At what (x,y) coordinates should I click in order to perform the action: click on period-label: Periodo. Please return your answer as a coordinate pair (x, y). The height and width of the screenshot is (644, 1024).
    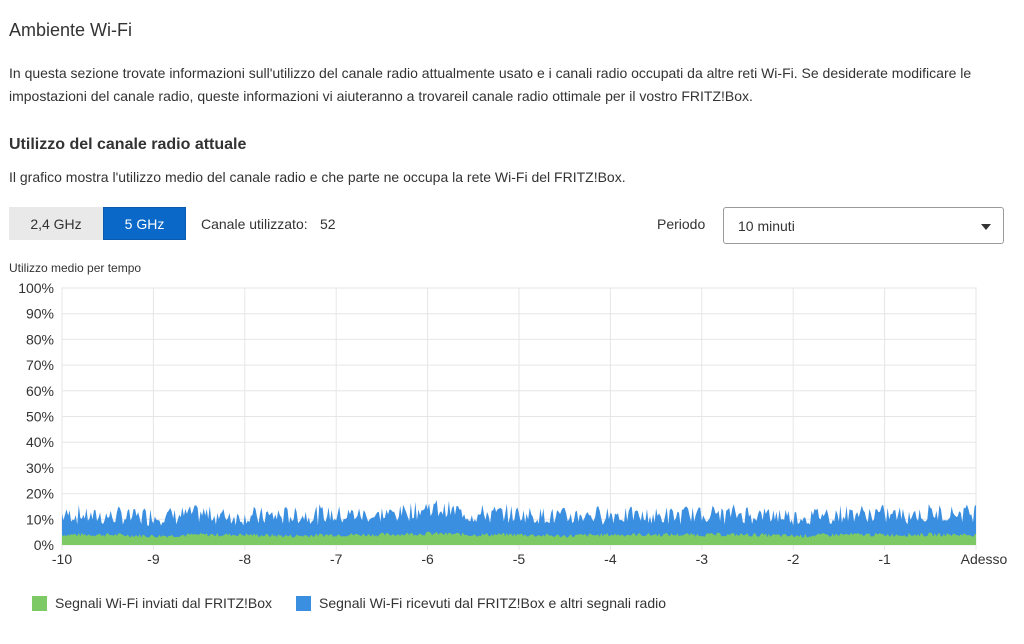
    Looking at the image, I should click on (681, 224).